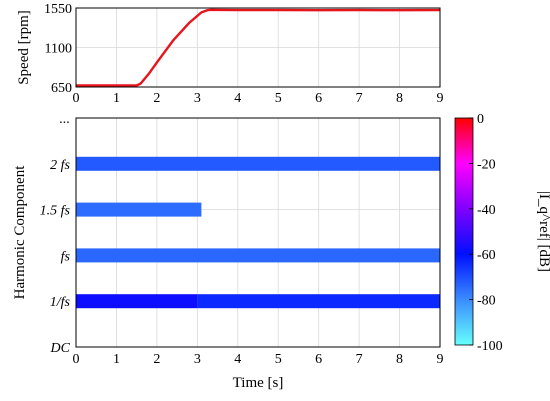 The height and width of the screenshot is (401, 550). What do you see at coordinates (399, 98) in the screenshot?
I see `speed-xtick-label: 8` at bounding box center [399, 98].